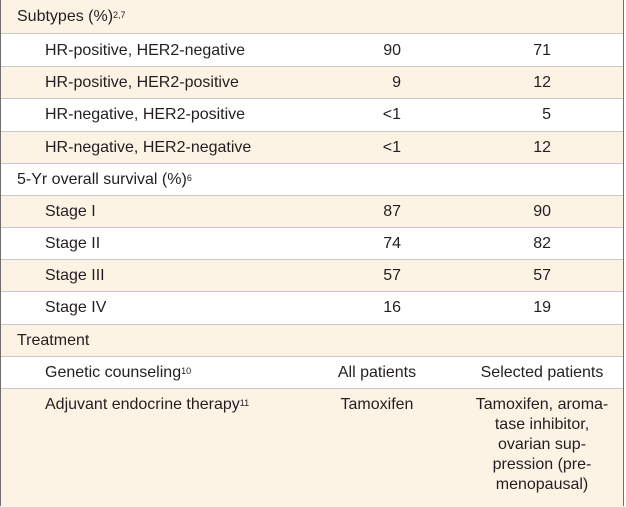 The image size is (626, 507). Describe the element at coordinates (542, 275) in the screenshot. I see `value-col3: 57` at that location.